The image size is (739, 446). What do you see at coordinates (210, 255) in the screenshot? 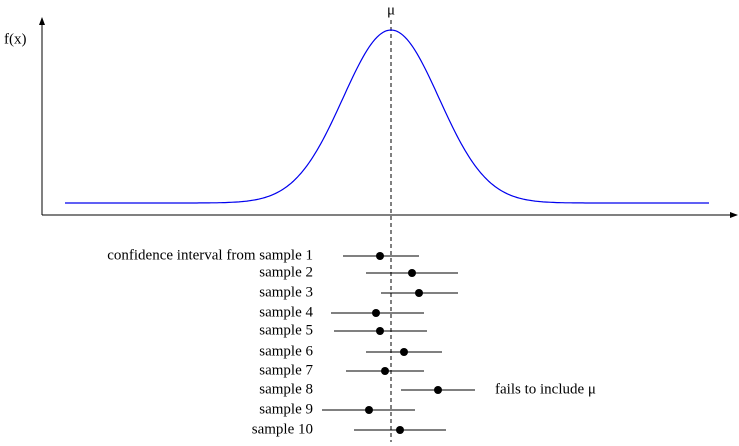
I see `interval-label: confidence interval from sample 1` at bounding box center [210, 255].